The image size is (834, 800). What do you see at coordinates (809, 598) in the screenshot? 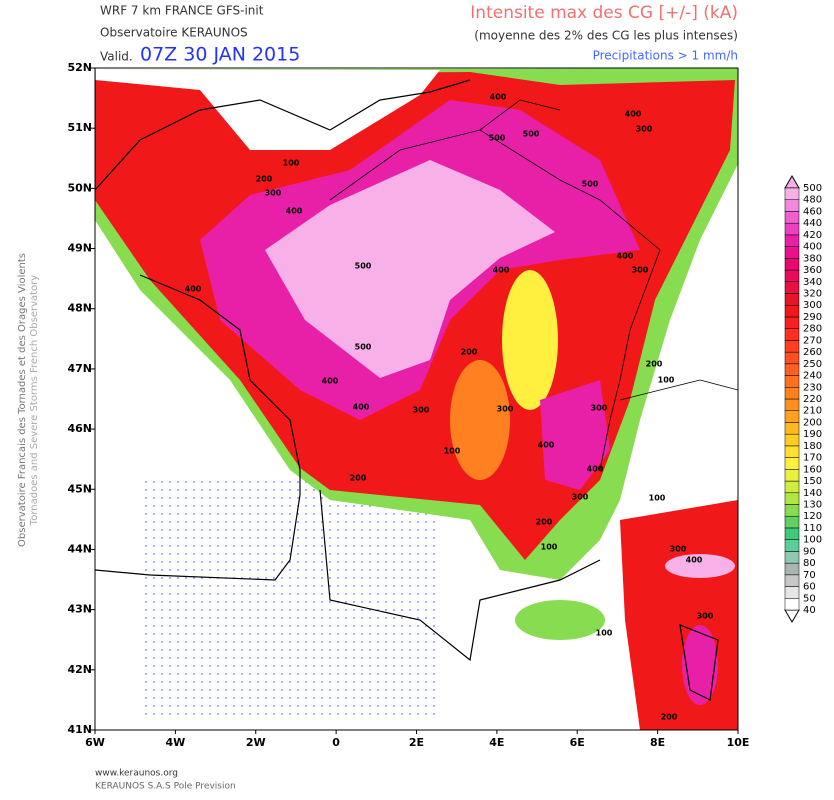
I see `colorbar-label: 50` at bounding box center [809, 598].